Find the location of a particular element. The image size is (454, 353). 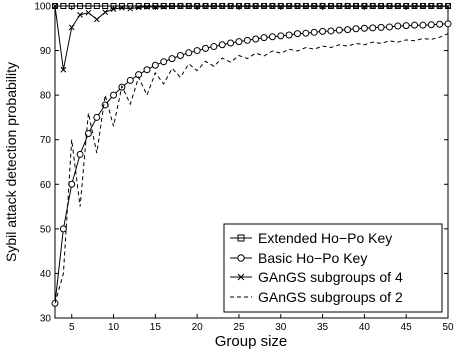

y-tick-label: 90 is located at coordinates (46, 51).